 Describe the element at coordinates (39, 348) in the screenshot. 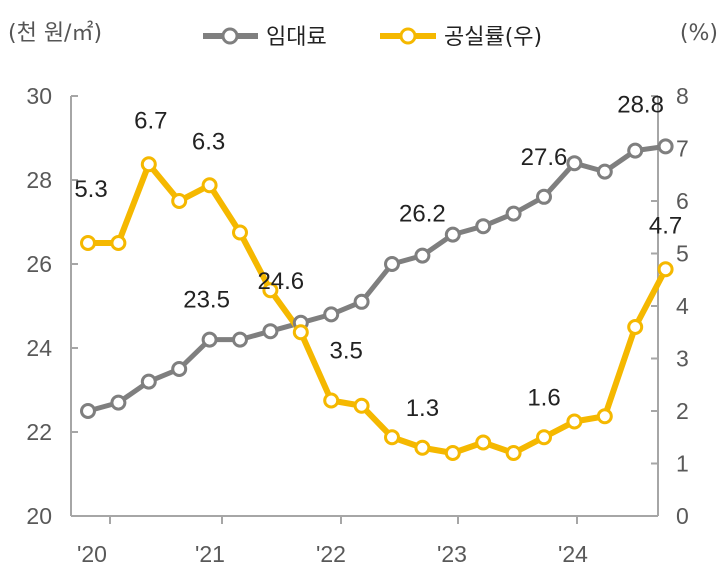

I see `left-y-tick-label: 24` at that location.